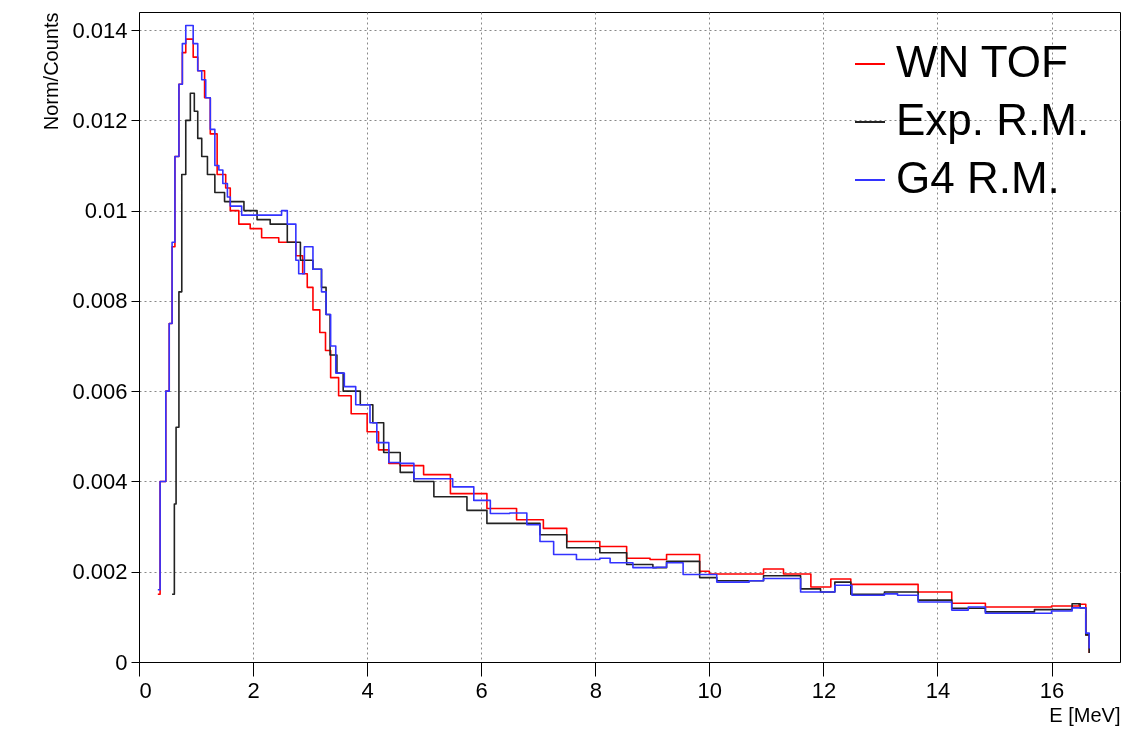 The image size is (1123, 730). I want to click on x-tick-label: 12, so click(824, 690).